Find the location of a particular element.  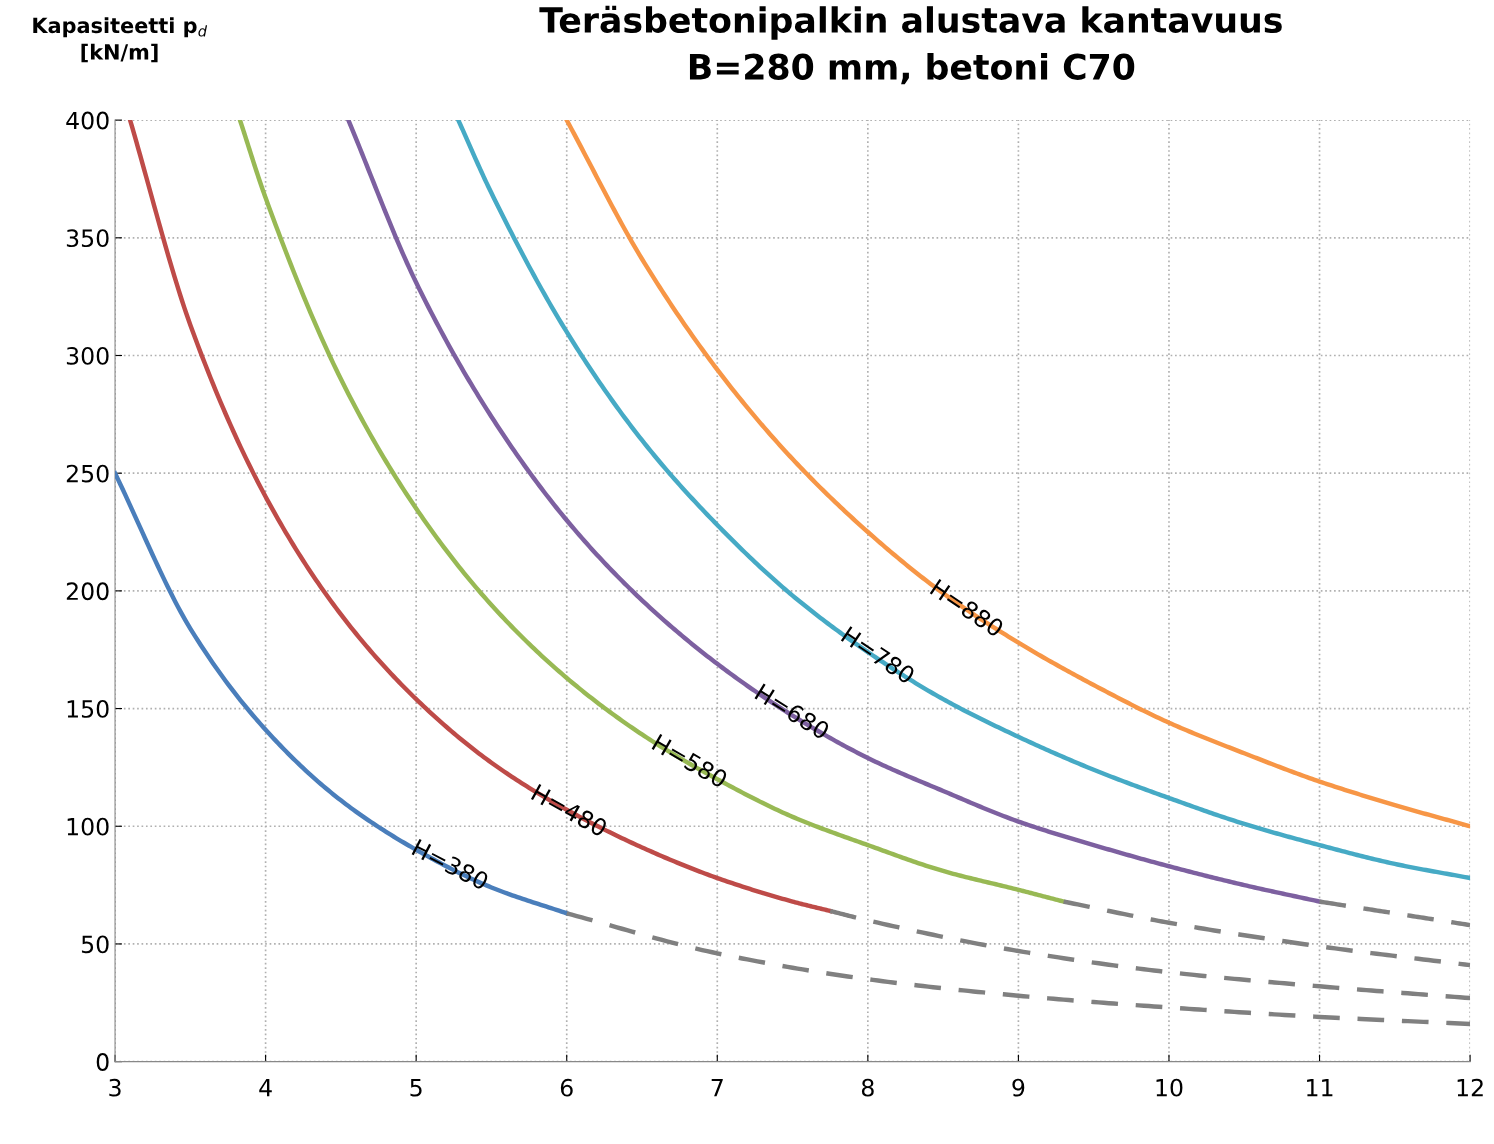

x-tick-label: 3 is located at coordinates (115, 1087).